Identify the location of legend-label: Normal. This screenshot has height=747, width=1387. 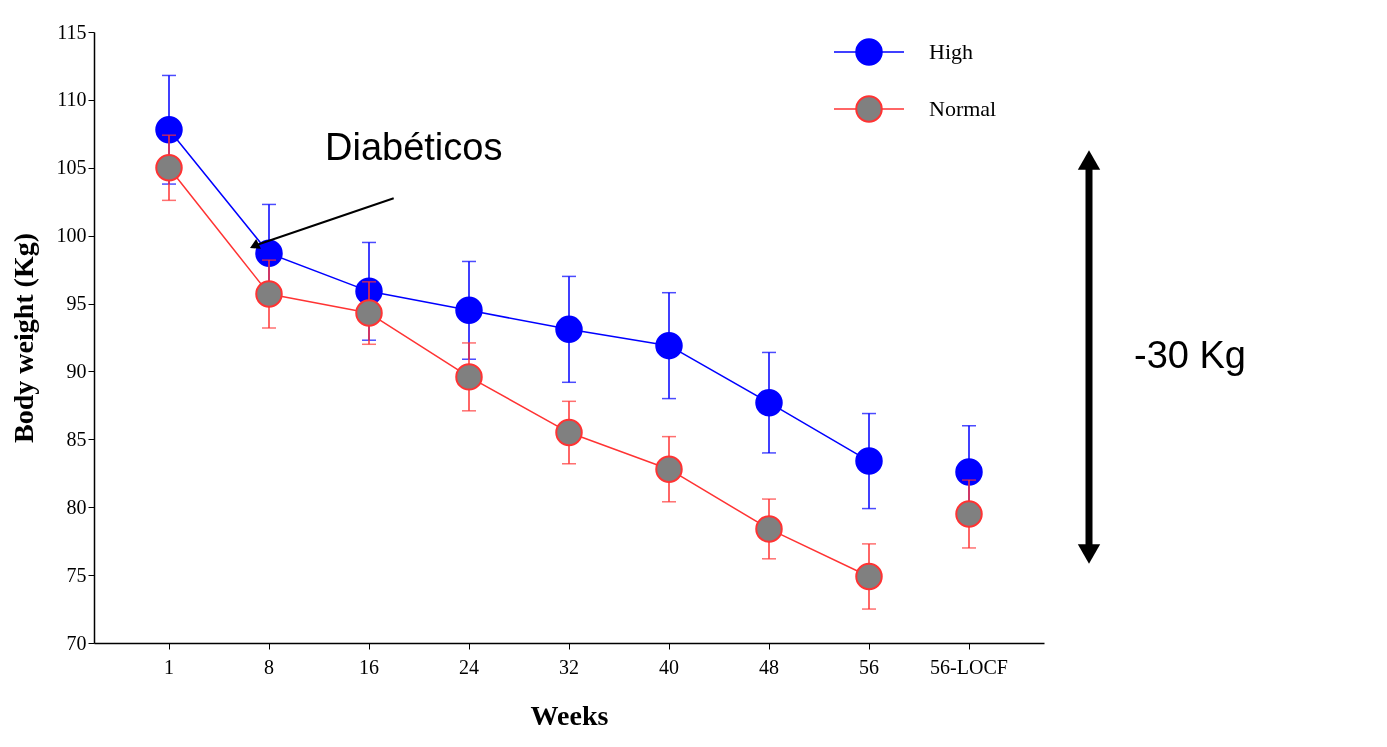
(963, 108).